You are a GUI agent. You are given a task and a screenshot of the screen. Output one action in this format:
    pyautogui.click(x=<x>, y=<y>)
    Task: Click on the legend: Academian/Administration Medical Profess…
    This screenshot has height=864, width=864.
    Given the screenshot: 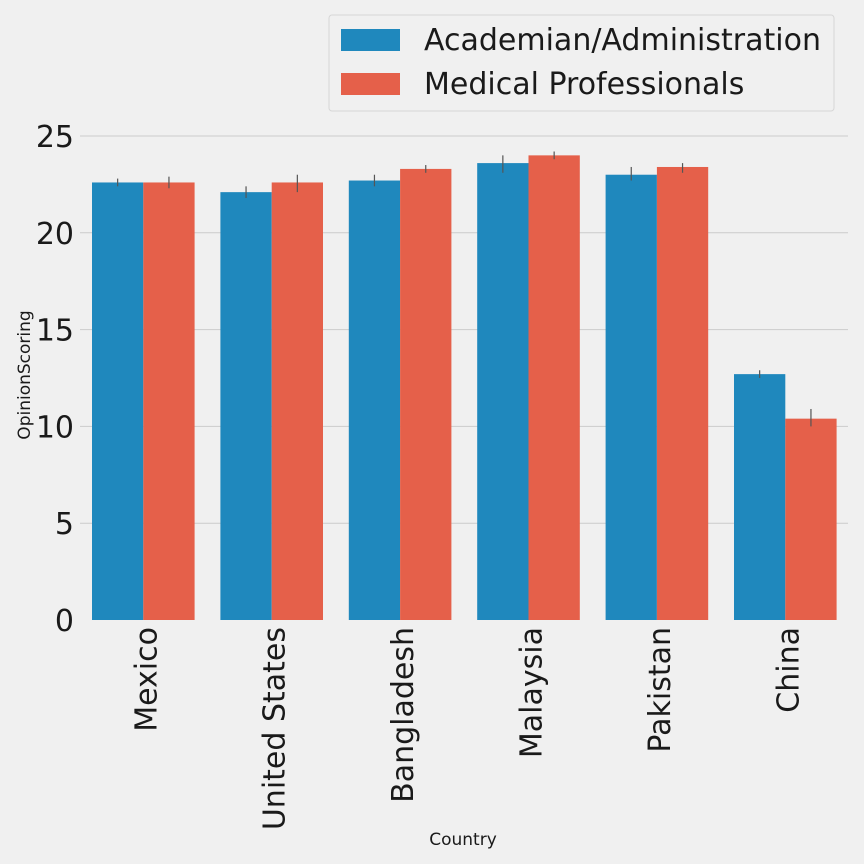 What is the action you would take?
    pyautogui.click(x=581, y=63)
    